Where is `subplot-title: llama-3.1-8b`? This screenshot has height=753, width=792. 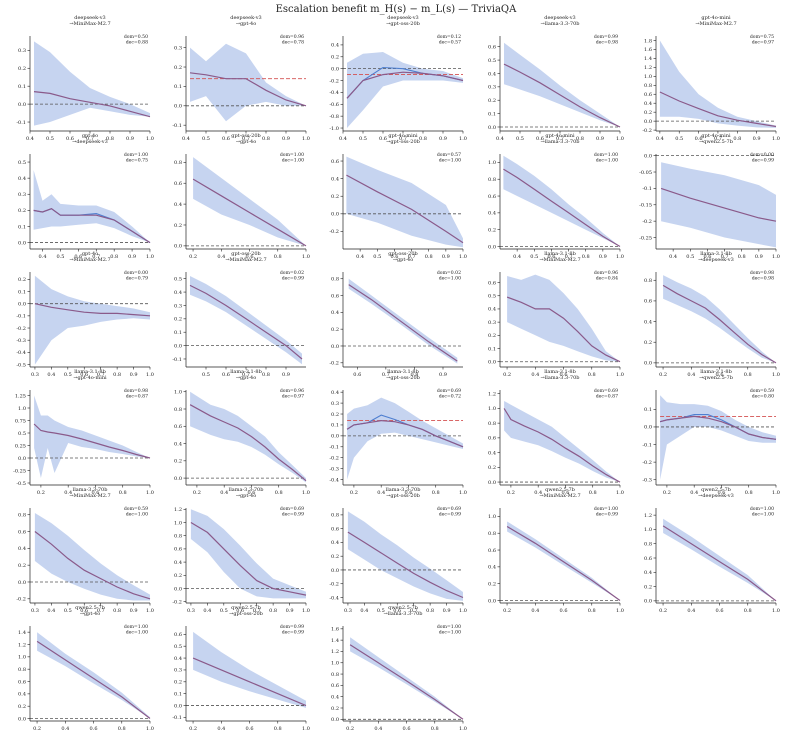
subplot-title: llama-3.1-8b is located at coordinates (90, 372).